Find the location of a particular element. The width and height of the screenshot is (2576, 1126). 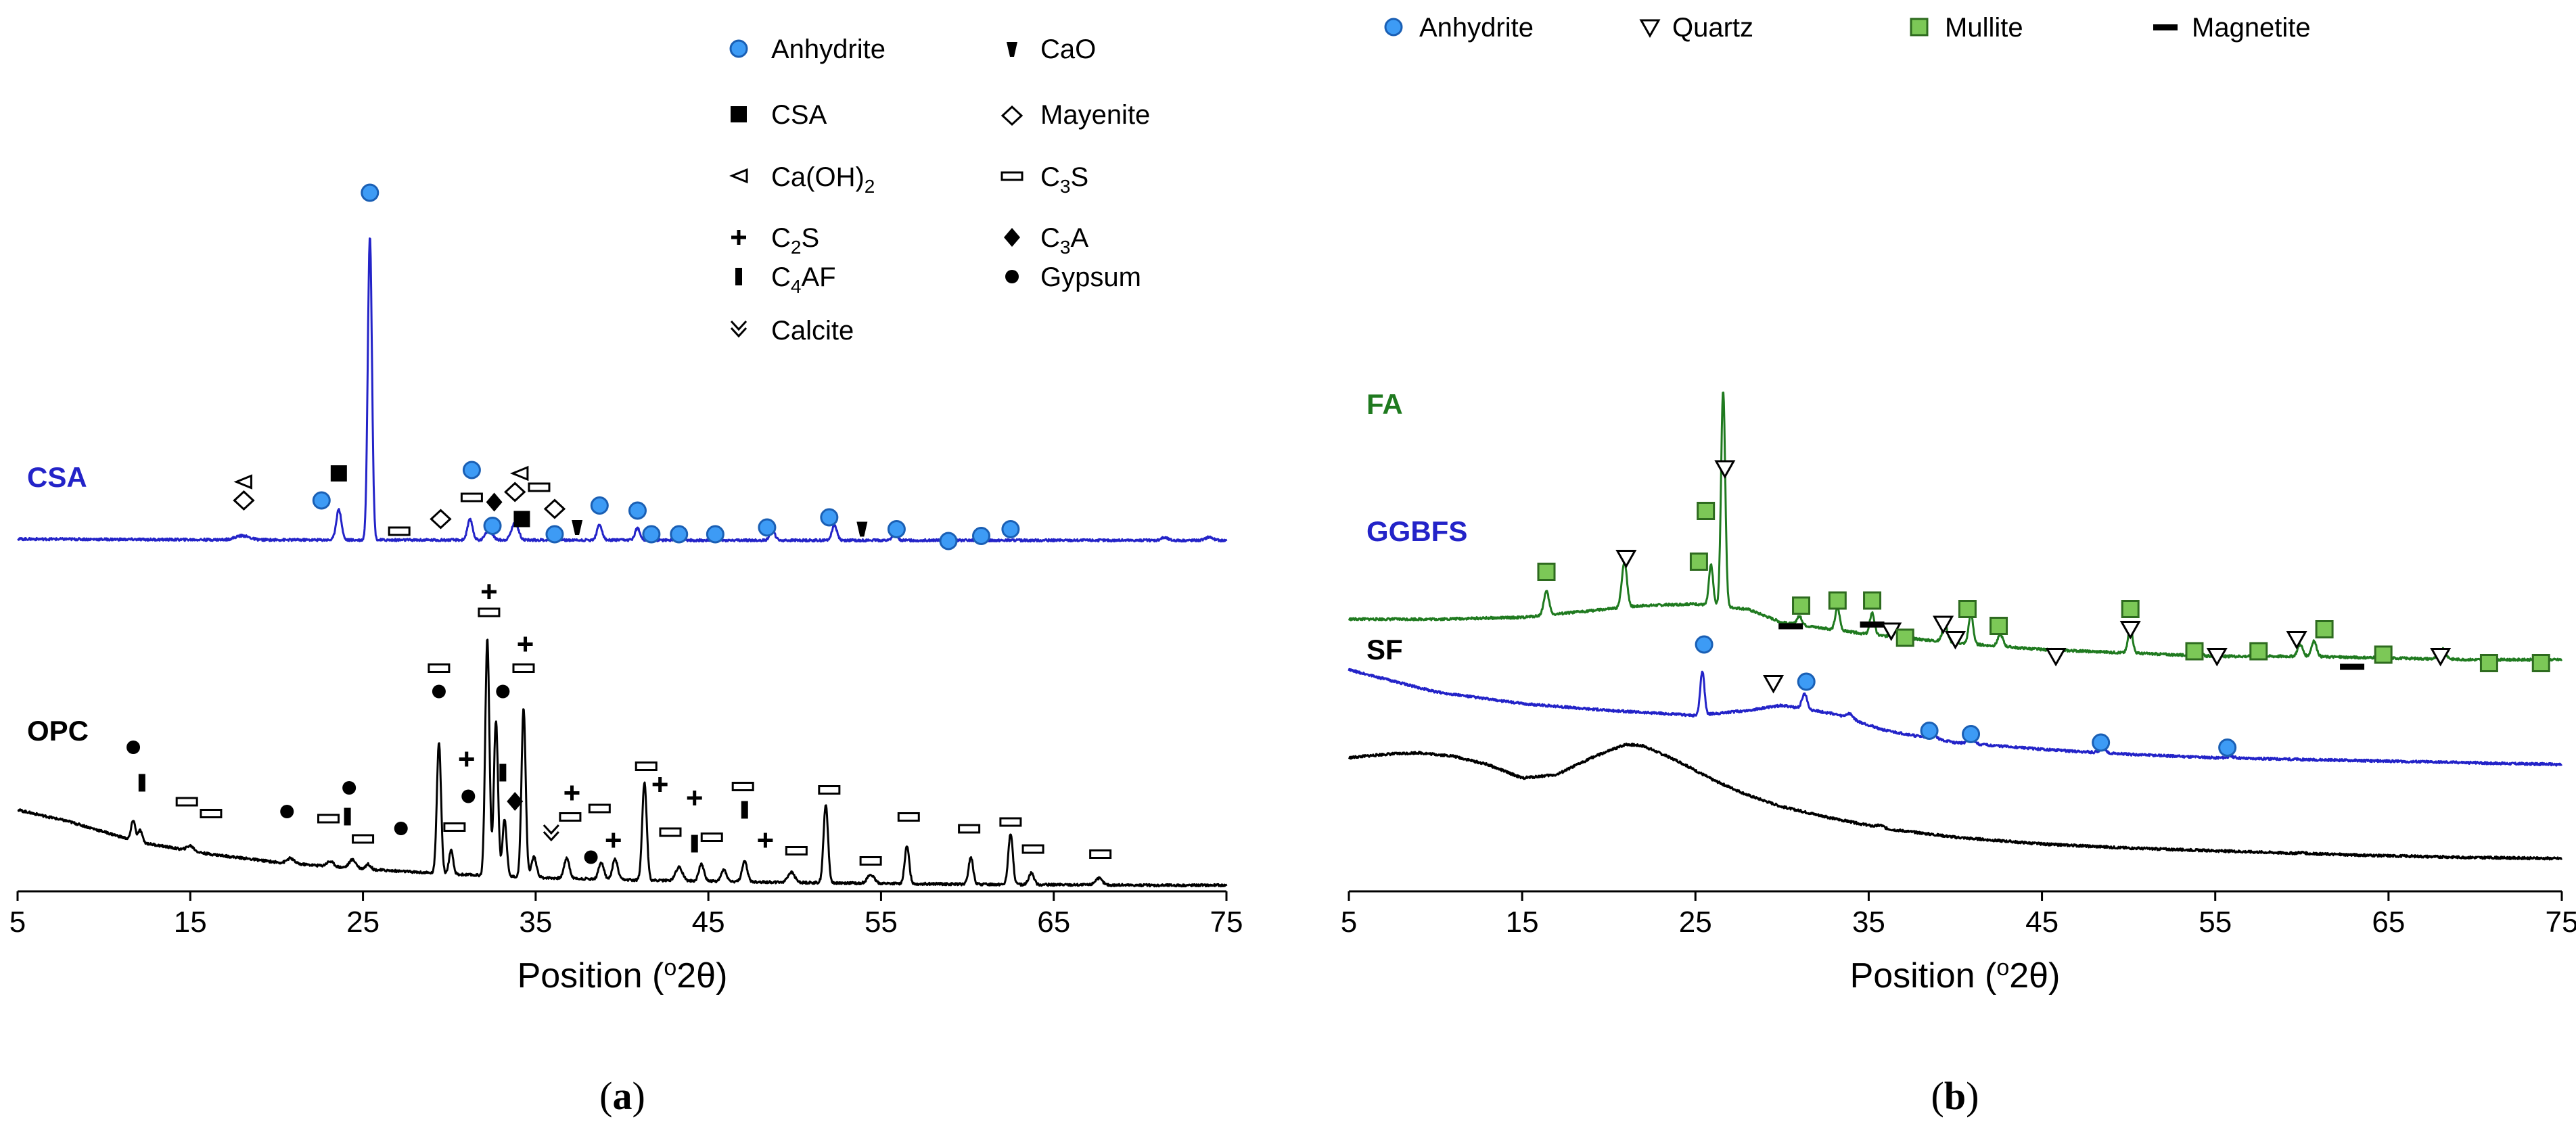

legend-a-c3a-label: C3A is located at coordinates (1064, 240).